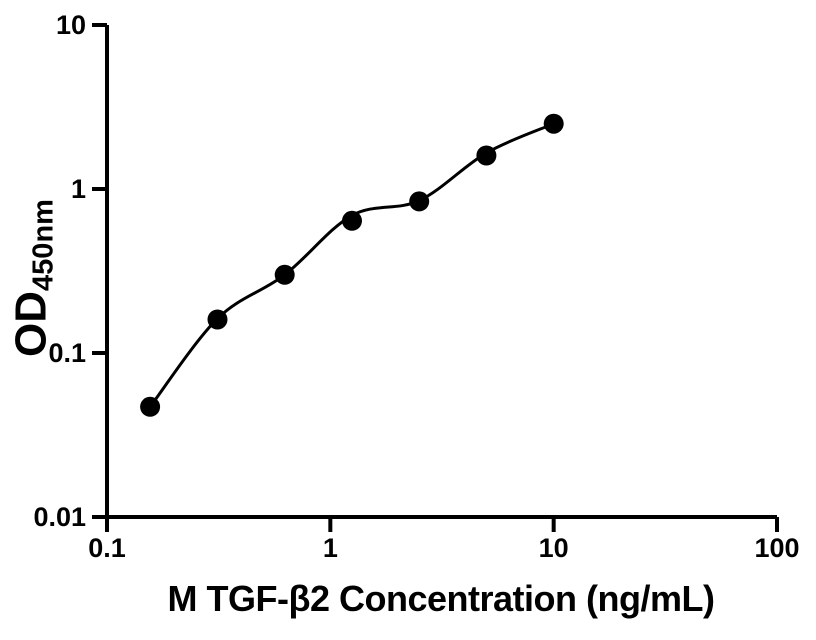  Describe the element at coordinates (554, 548) in the screenshot. I see `x-tick-label: 10` at that location.